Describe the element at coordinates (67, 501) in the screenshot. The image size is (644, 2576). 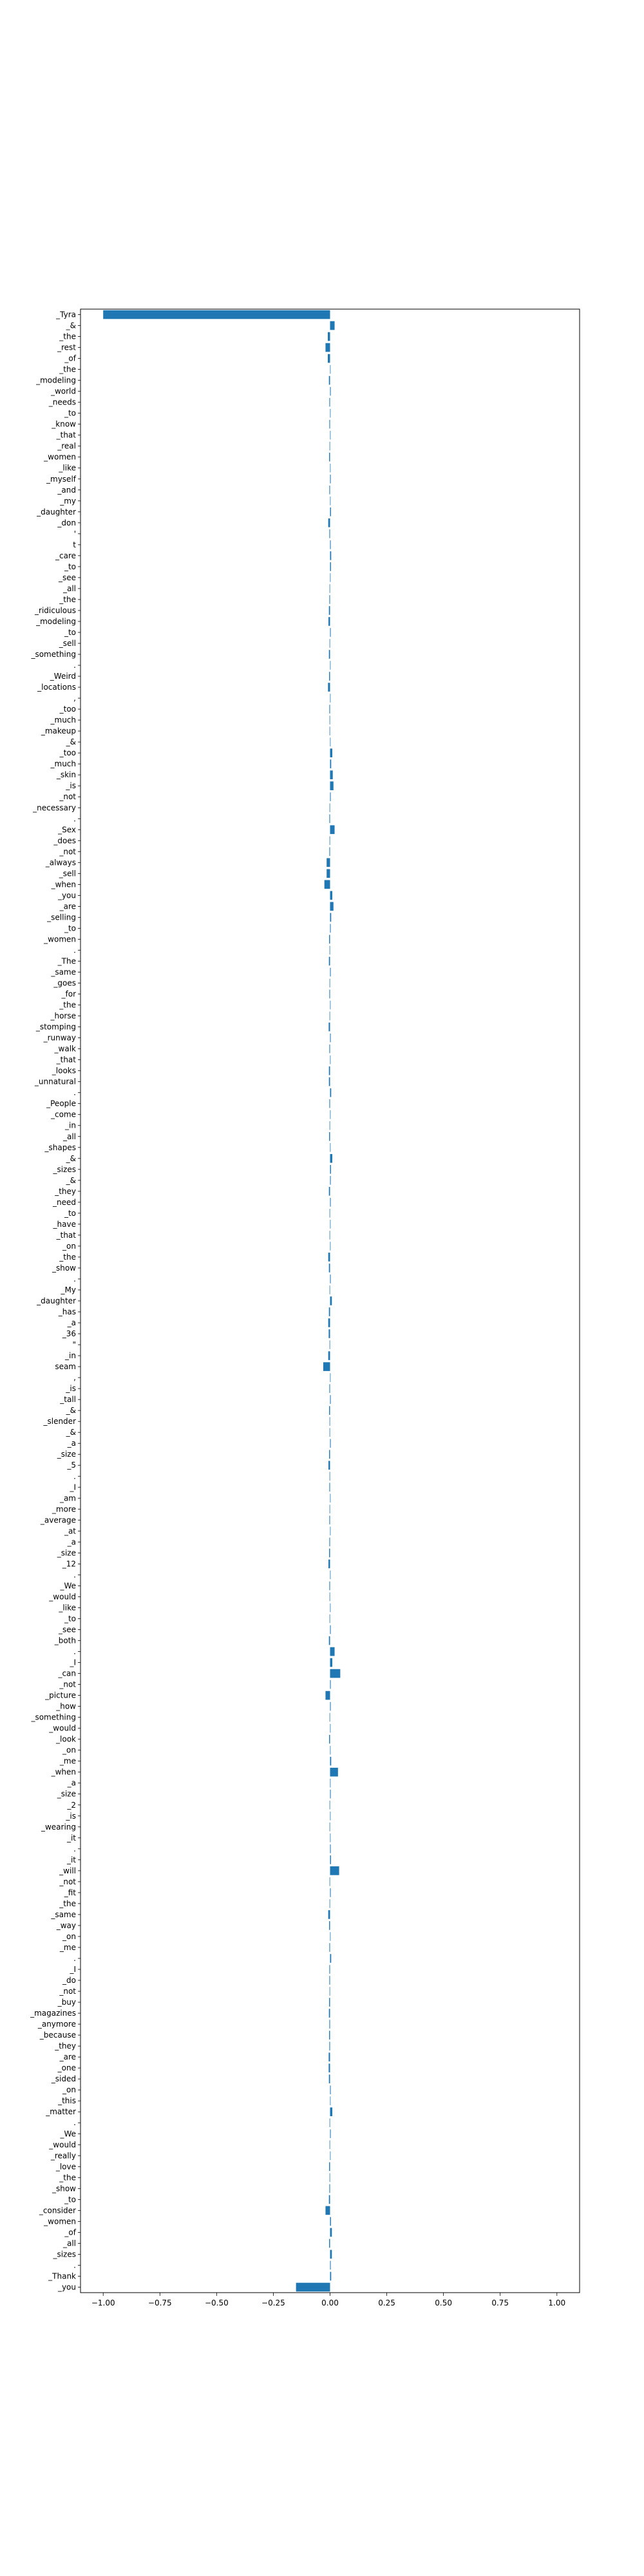
I see `y-tick-label: _my` at that location.